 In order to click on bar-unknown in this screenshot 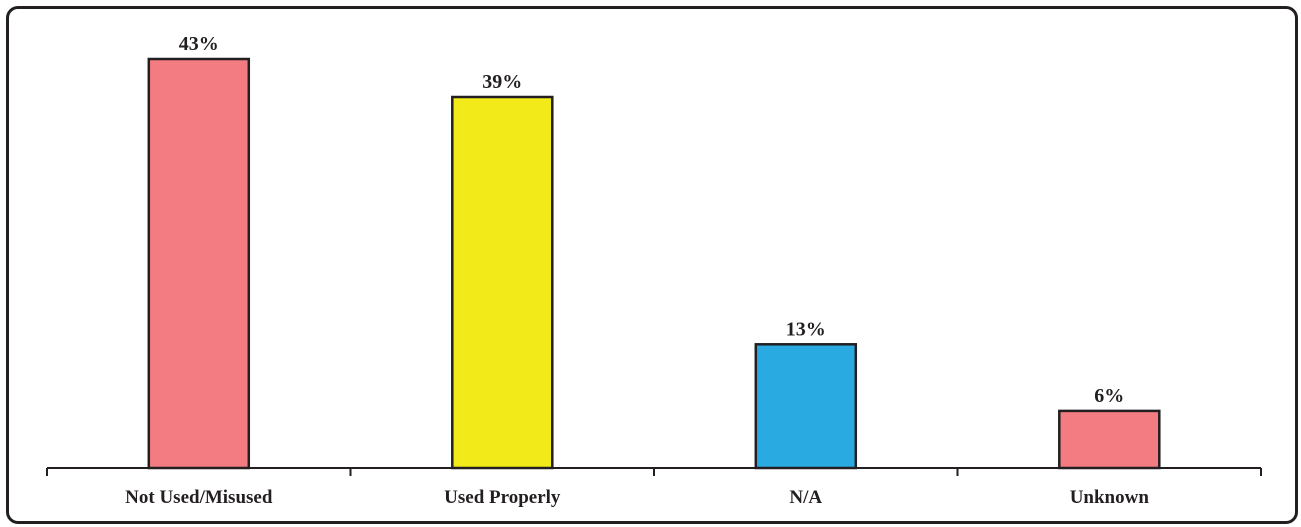, I will do `click(1109, 439)`.